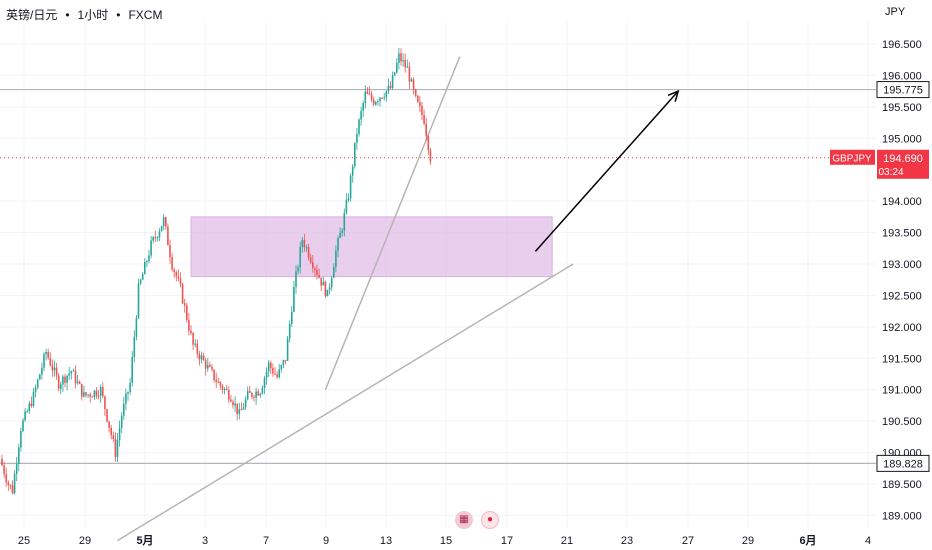 The height and width of the screenshot is (550, 932). What do you see at coordinates (902, 139) in the screenshot?
I see `y-tick-label: 195.000` at bounding box center [902, 139].